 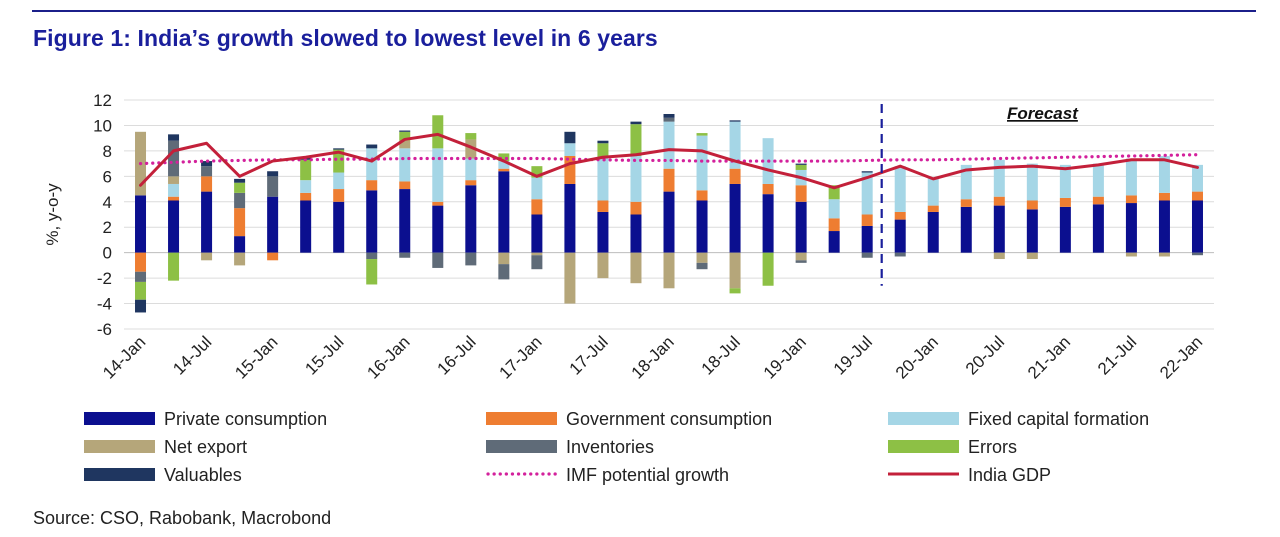 I want to click on legend-label: Private consumption, so click(x=245, y=419).